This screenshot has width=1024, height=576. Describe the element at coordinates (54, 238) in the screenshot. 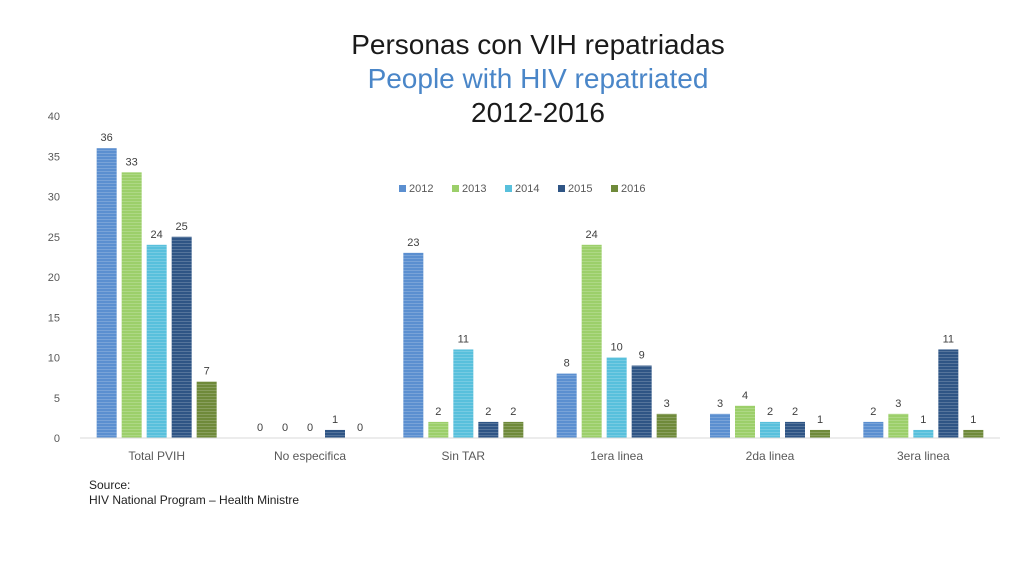

I see `y-tick-label: 25` at that location.